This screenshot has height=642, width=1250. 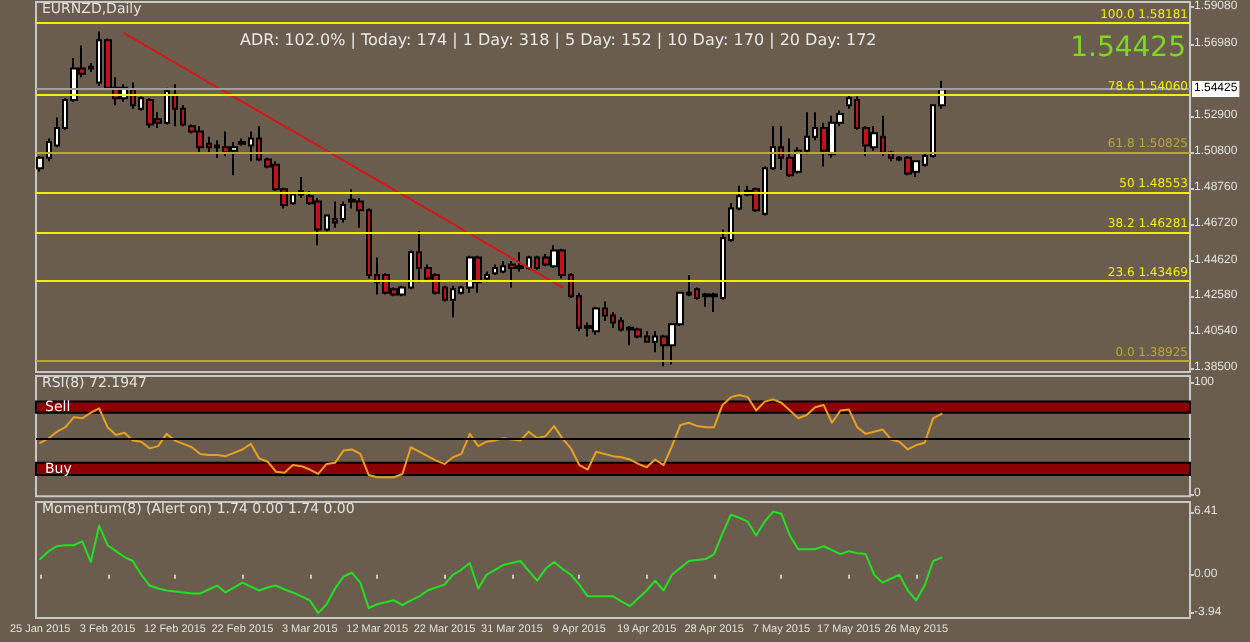 I want to click on annotation: ADR: 102.0% | Today: 174 | 1 Day: 318 | 5 Day: 152 | 10 Day: 170 | 20 Day: 172, so click(x=558, y=40).